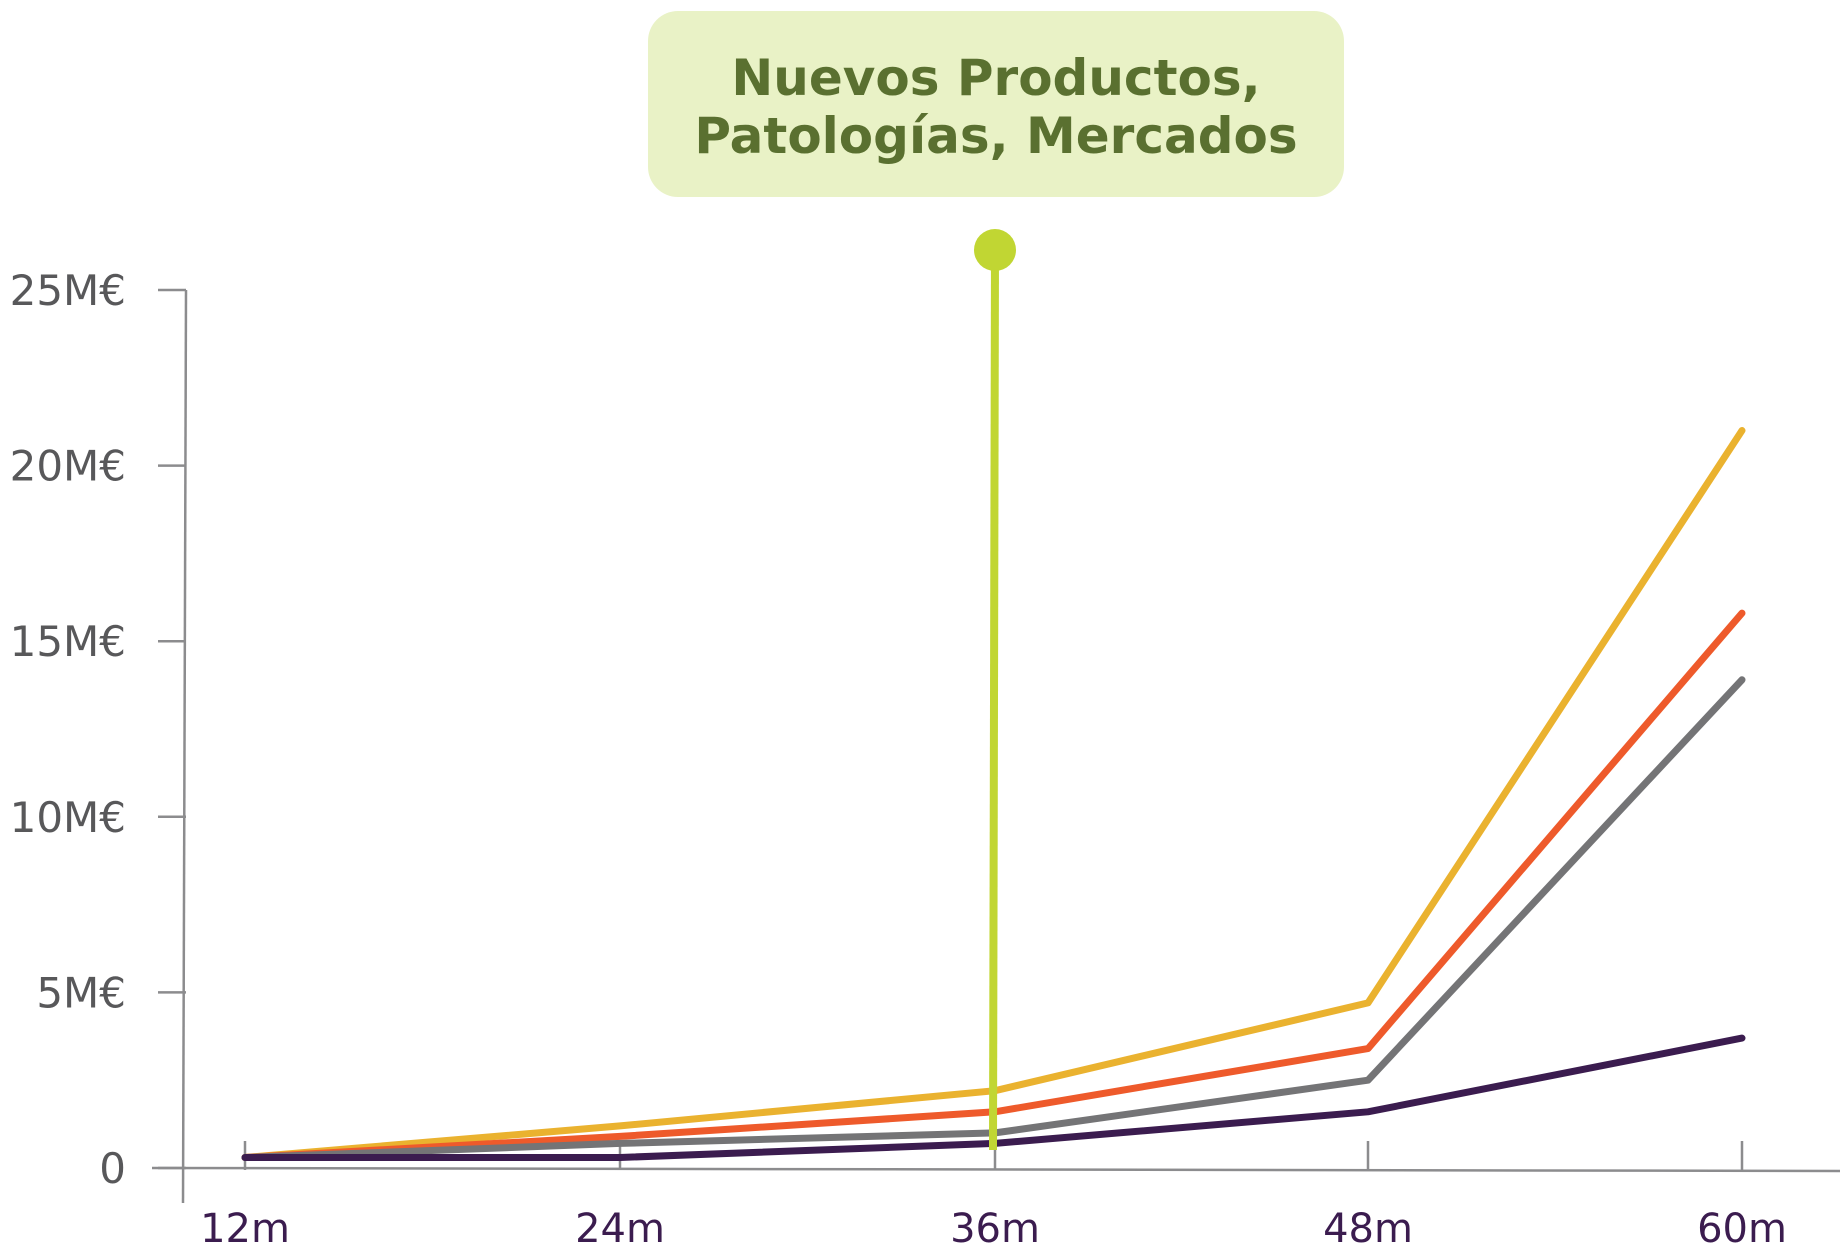  I want to click on x-tick-label: 48m, so click(1368, 1229).